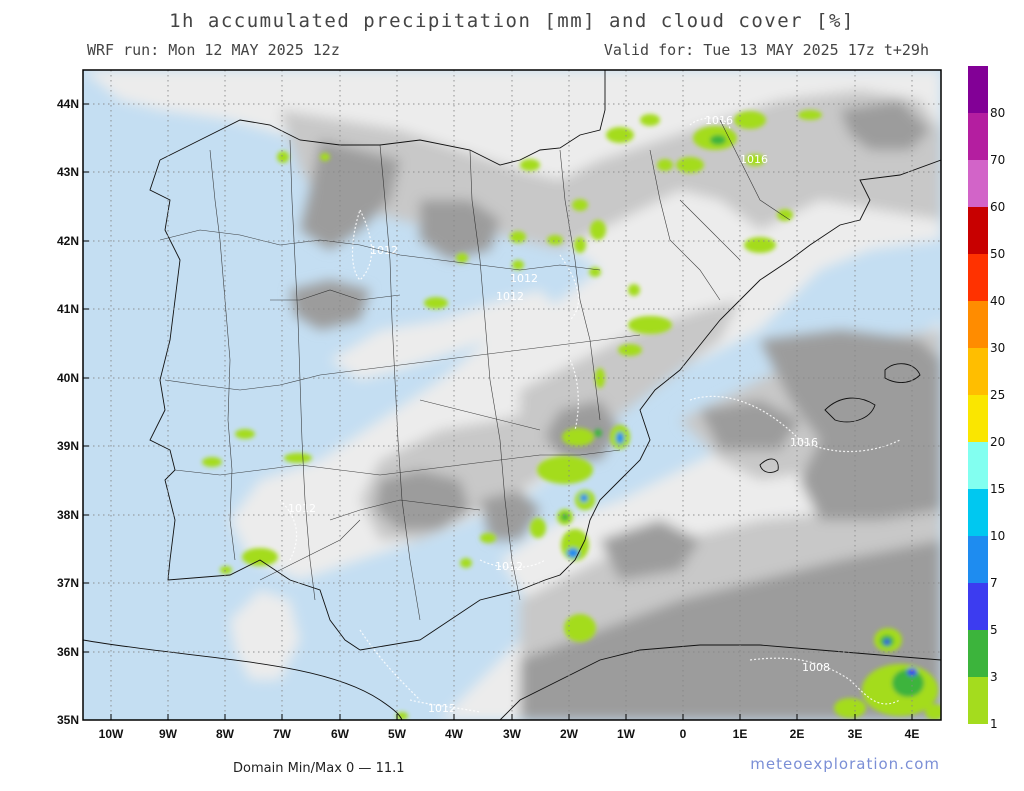  What do you see at coordinates (68, 172) in the screenshot?
I see `lat-label: 43N` at bounding box center [68, 172].